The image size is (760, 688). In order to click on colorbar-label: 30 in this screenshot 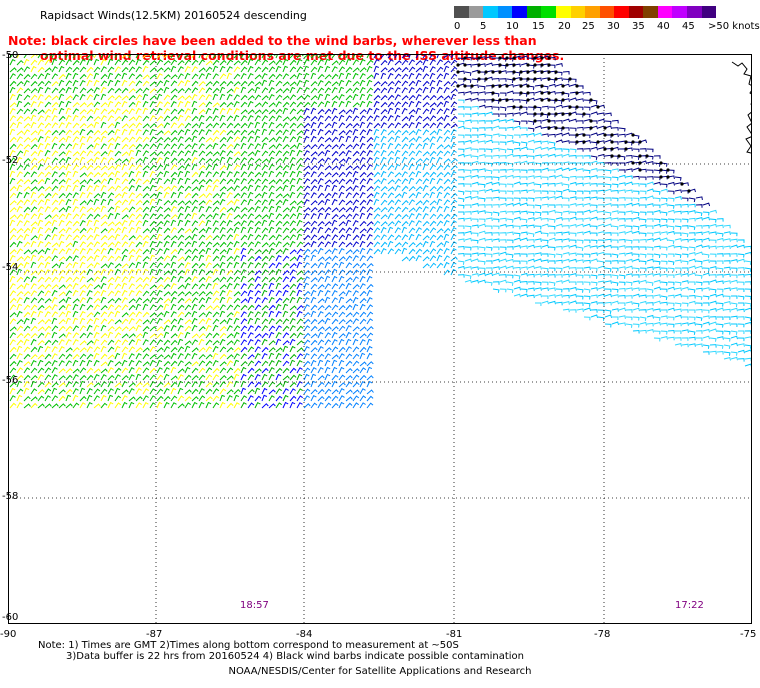, I will do `click(613, 26)`.